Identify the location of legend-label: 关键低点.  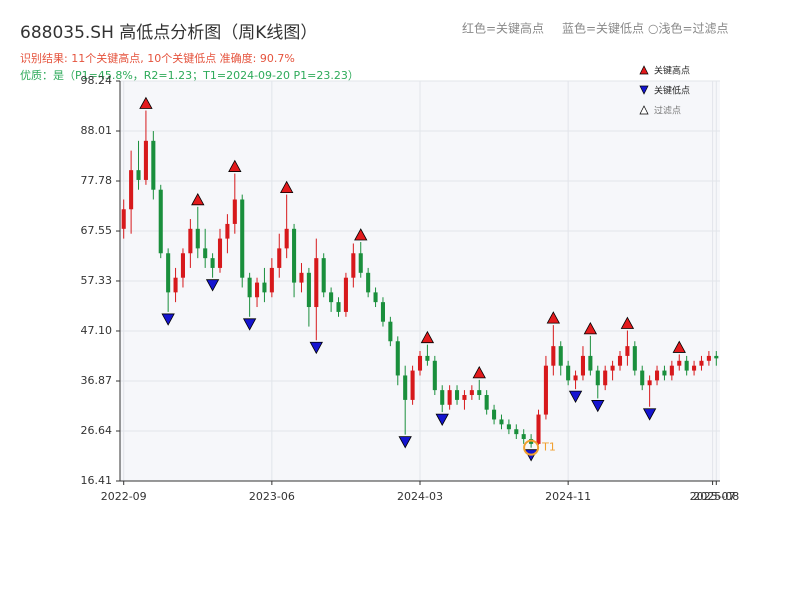
(672, 91).